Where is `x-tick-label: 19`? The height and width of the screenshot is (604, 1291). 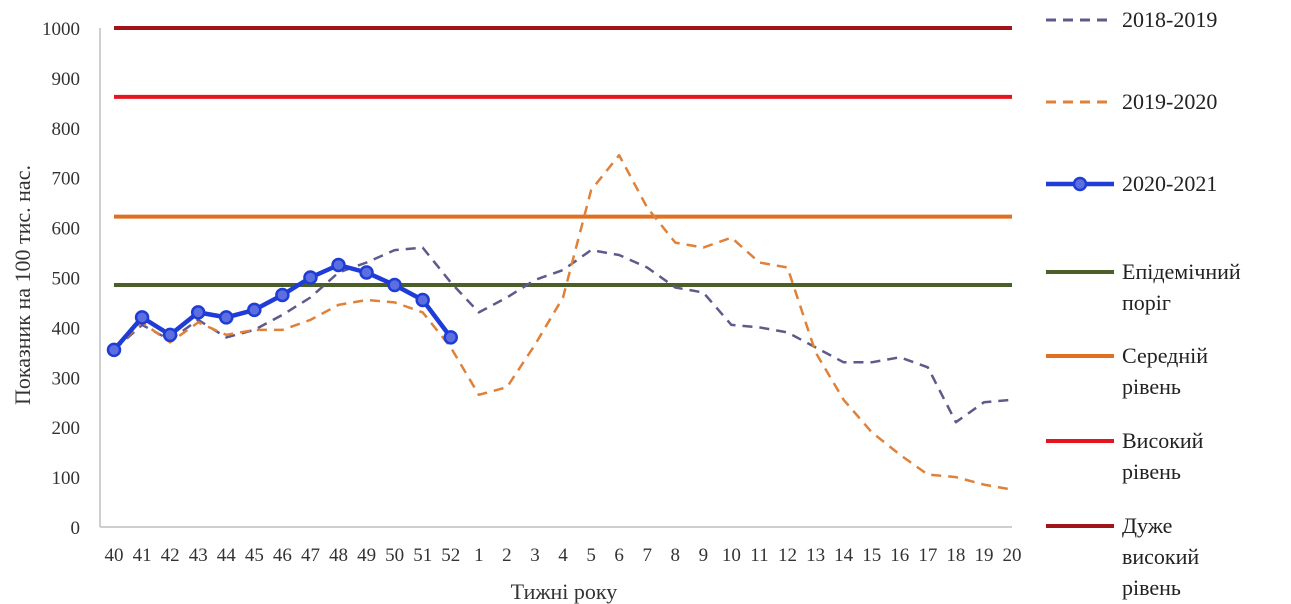 x-tick-label: 19 is located at coordinates (983, 555).